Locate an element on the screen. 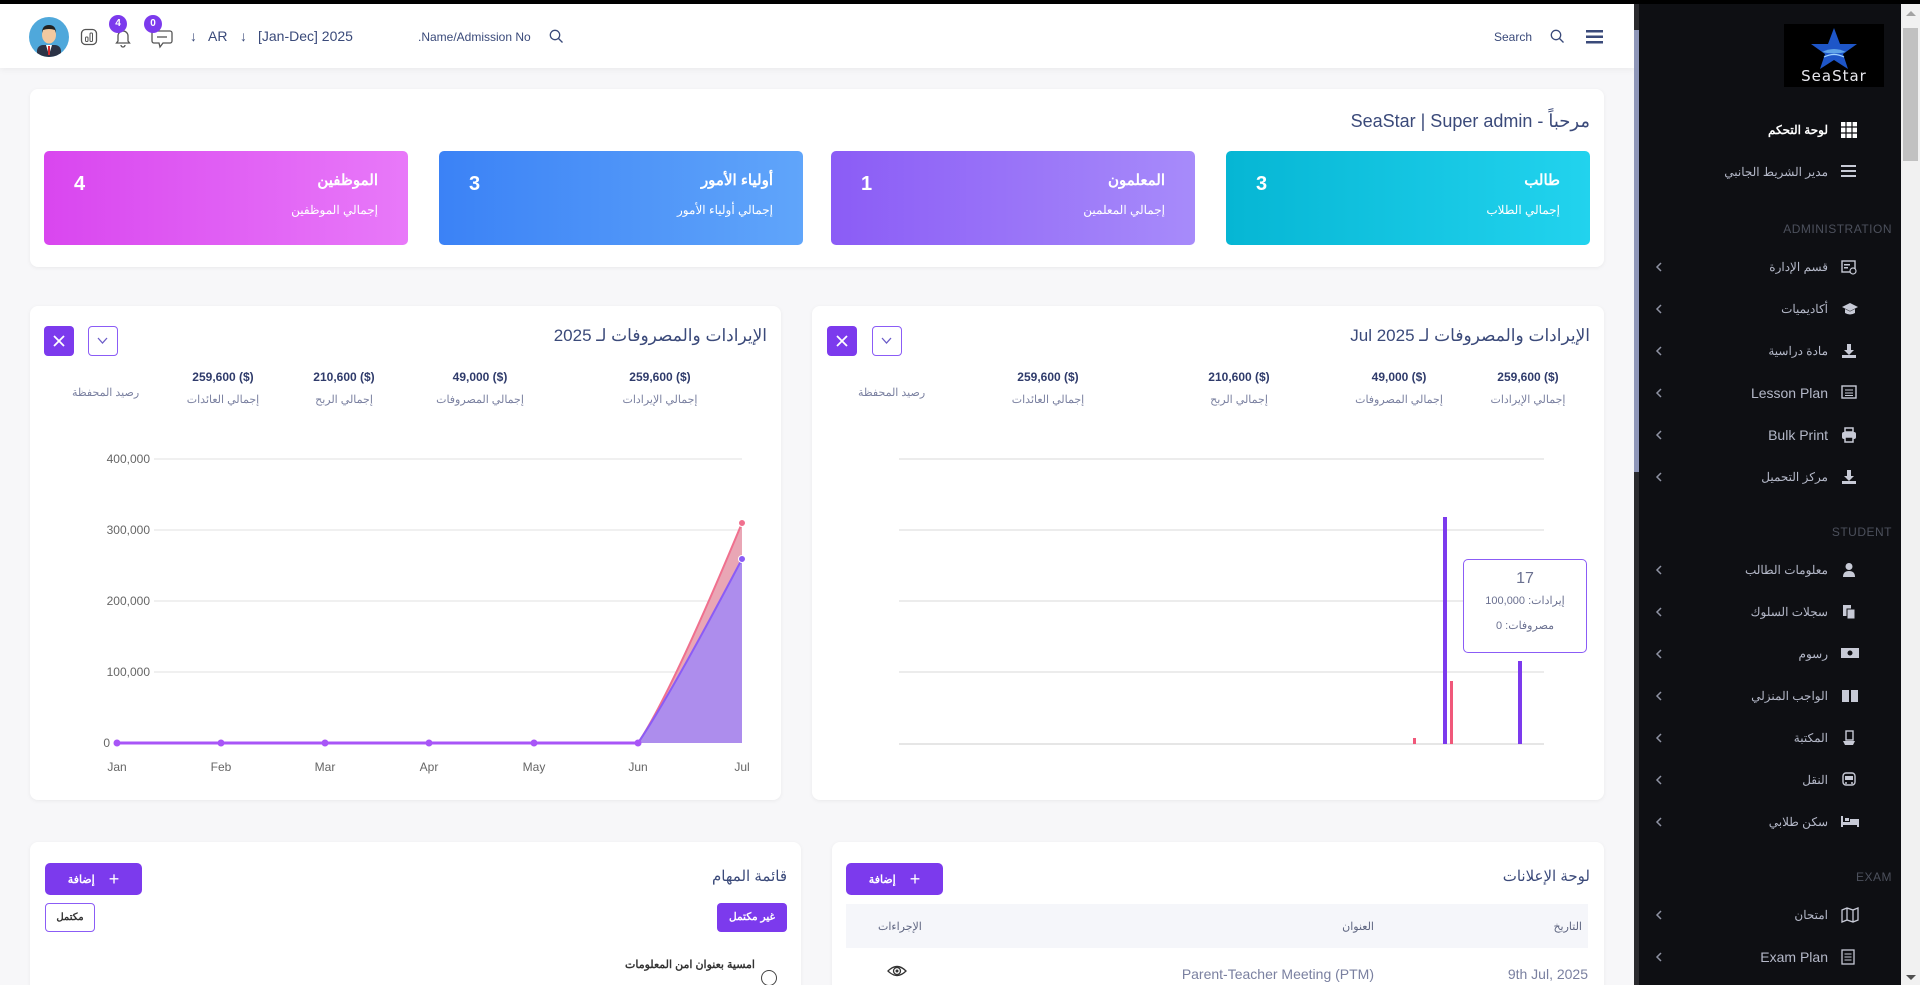 Image resolution: width=1920 pixels, height=985 pixels. list-icon is located at coordinates (1850, 394).